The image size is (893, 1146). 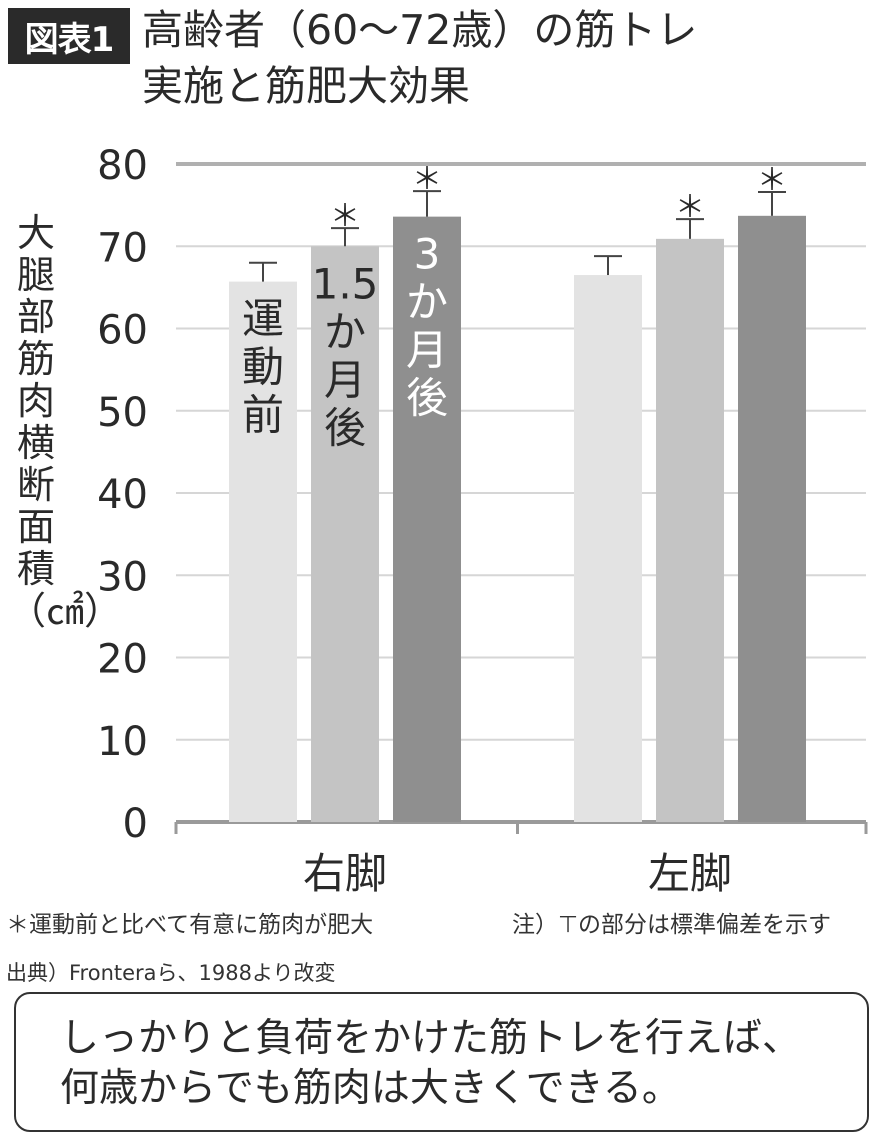 What do you see at coordinates (122, 577) in the screenshot?
I see `y-tick-label: 30` at bounding box center [122, 577].